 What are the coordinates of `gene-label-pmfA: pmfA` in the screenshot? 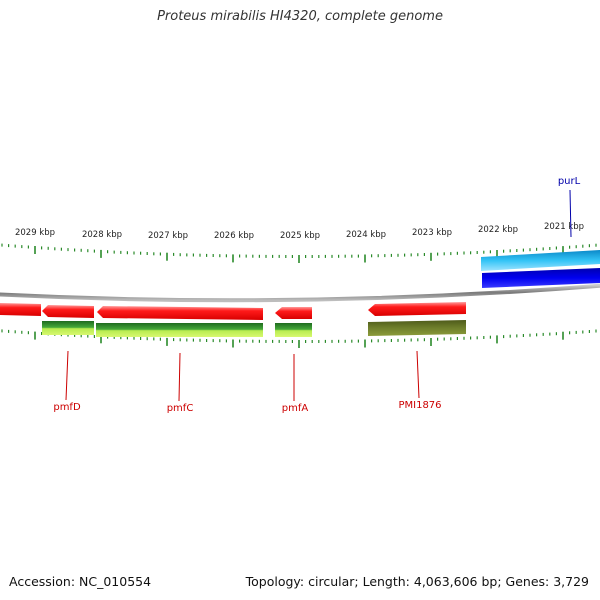 It's located at (295, 408).